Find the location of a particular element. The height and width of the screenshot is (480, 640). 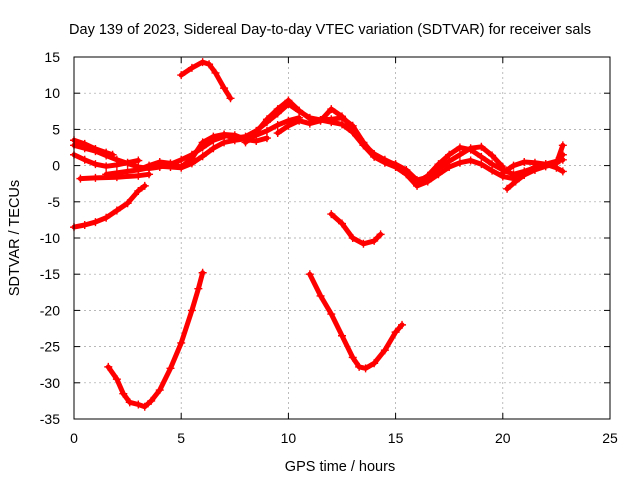

y-tick-label: -10 is located at coordinates (50, 238).